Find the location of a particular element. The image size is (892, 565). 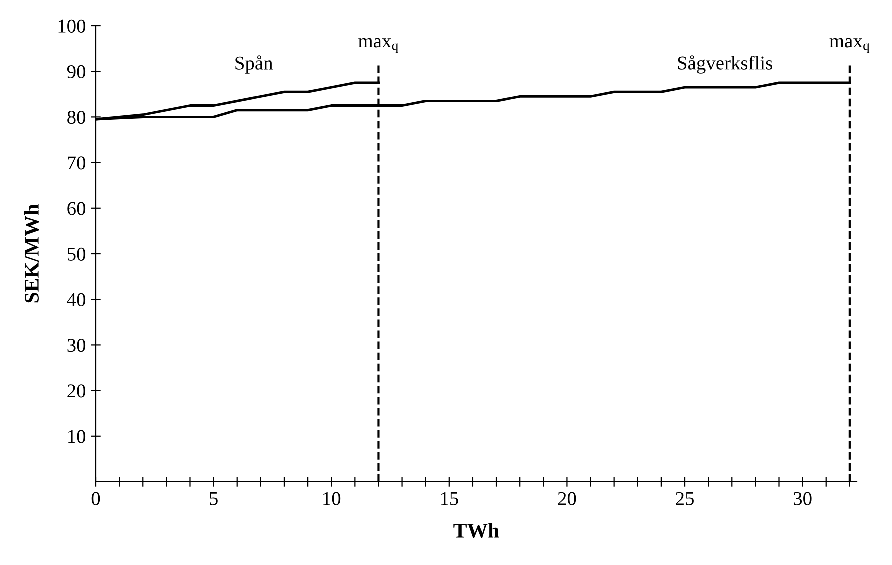

y-tick-label: 40 is located at coordinates (76, 300).